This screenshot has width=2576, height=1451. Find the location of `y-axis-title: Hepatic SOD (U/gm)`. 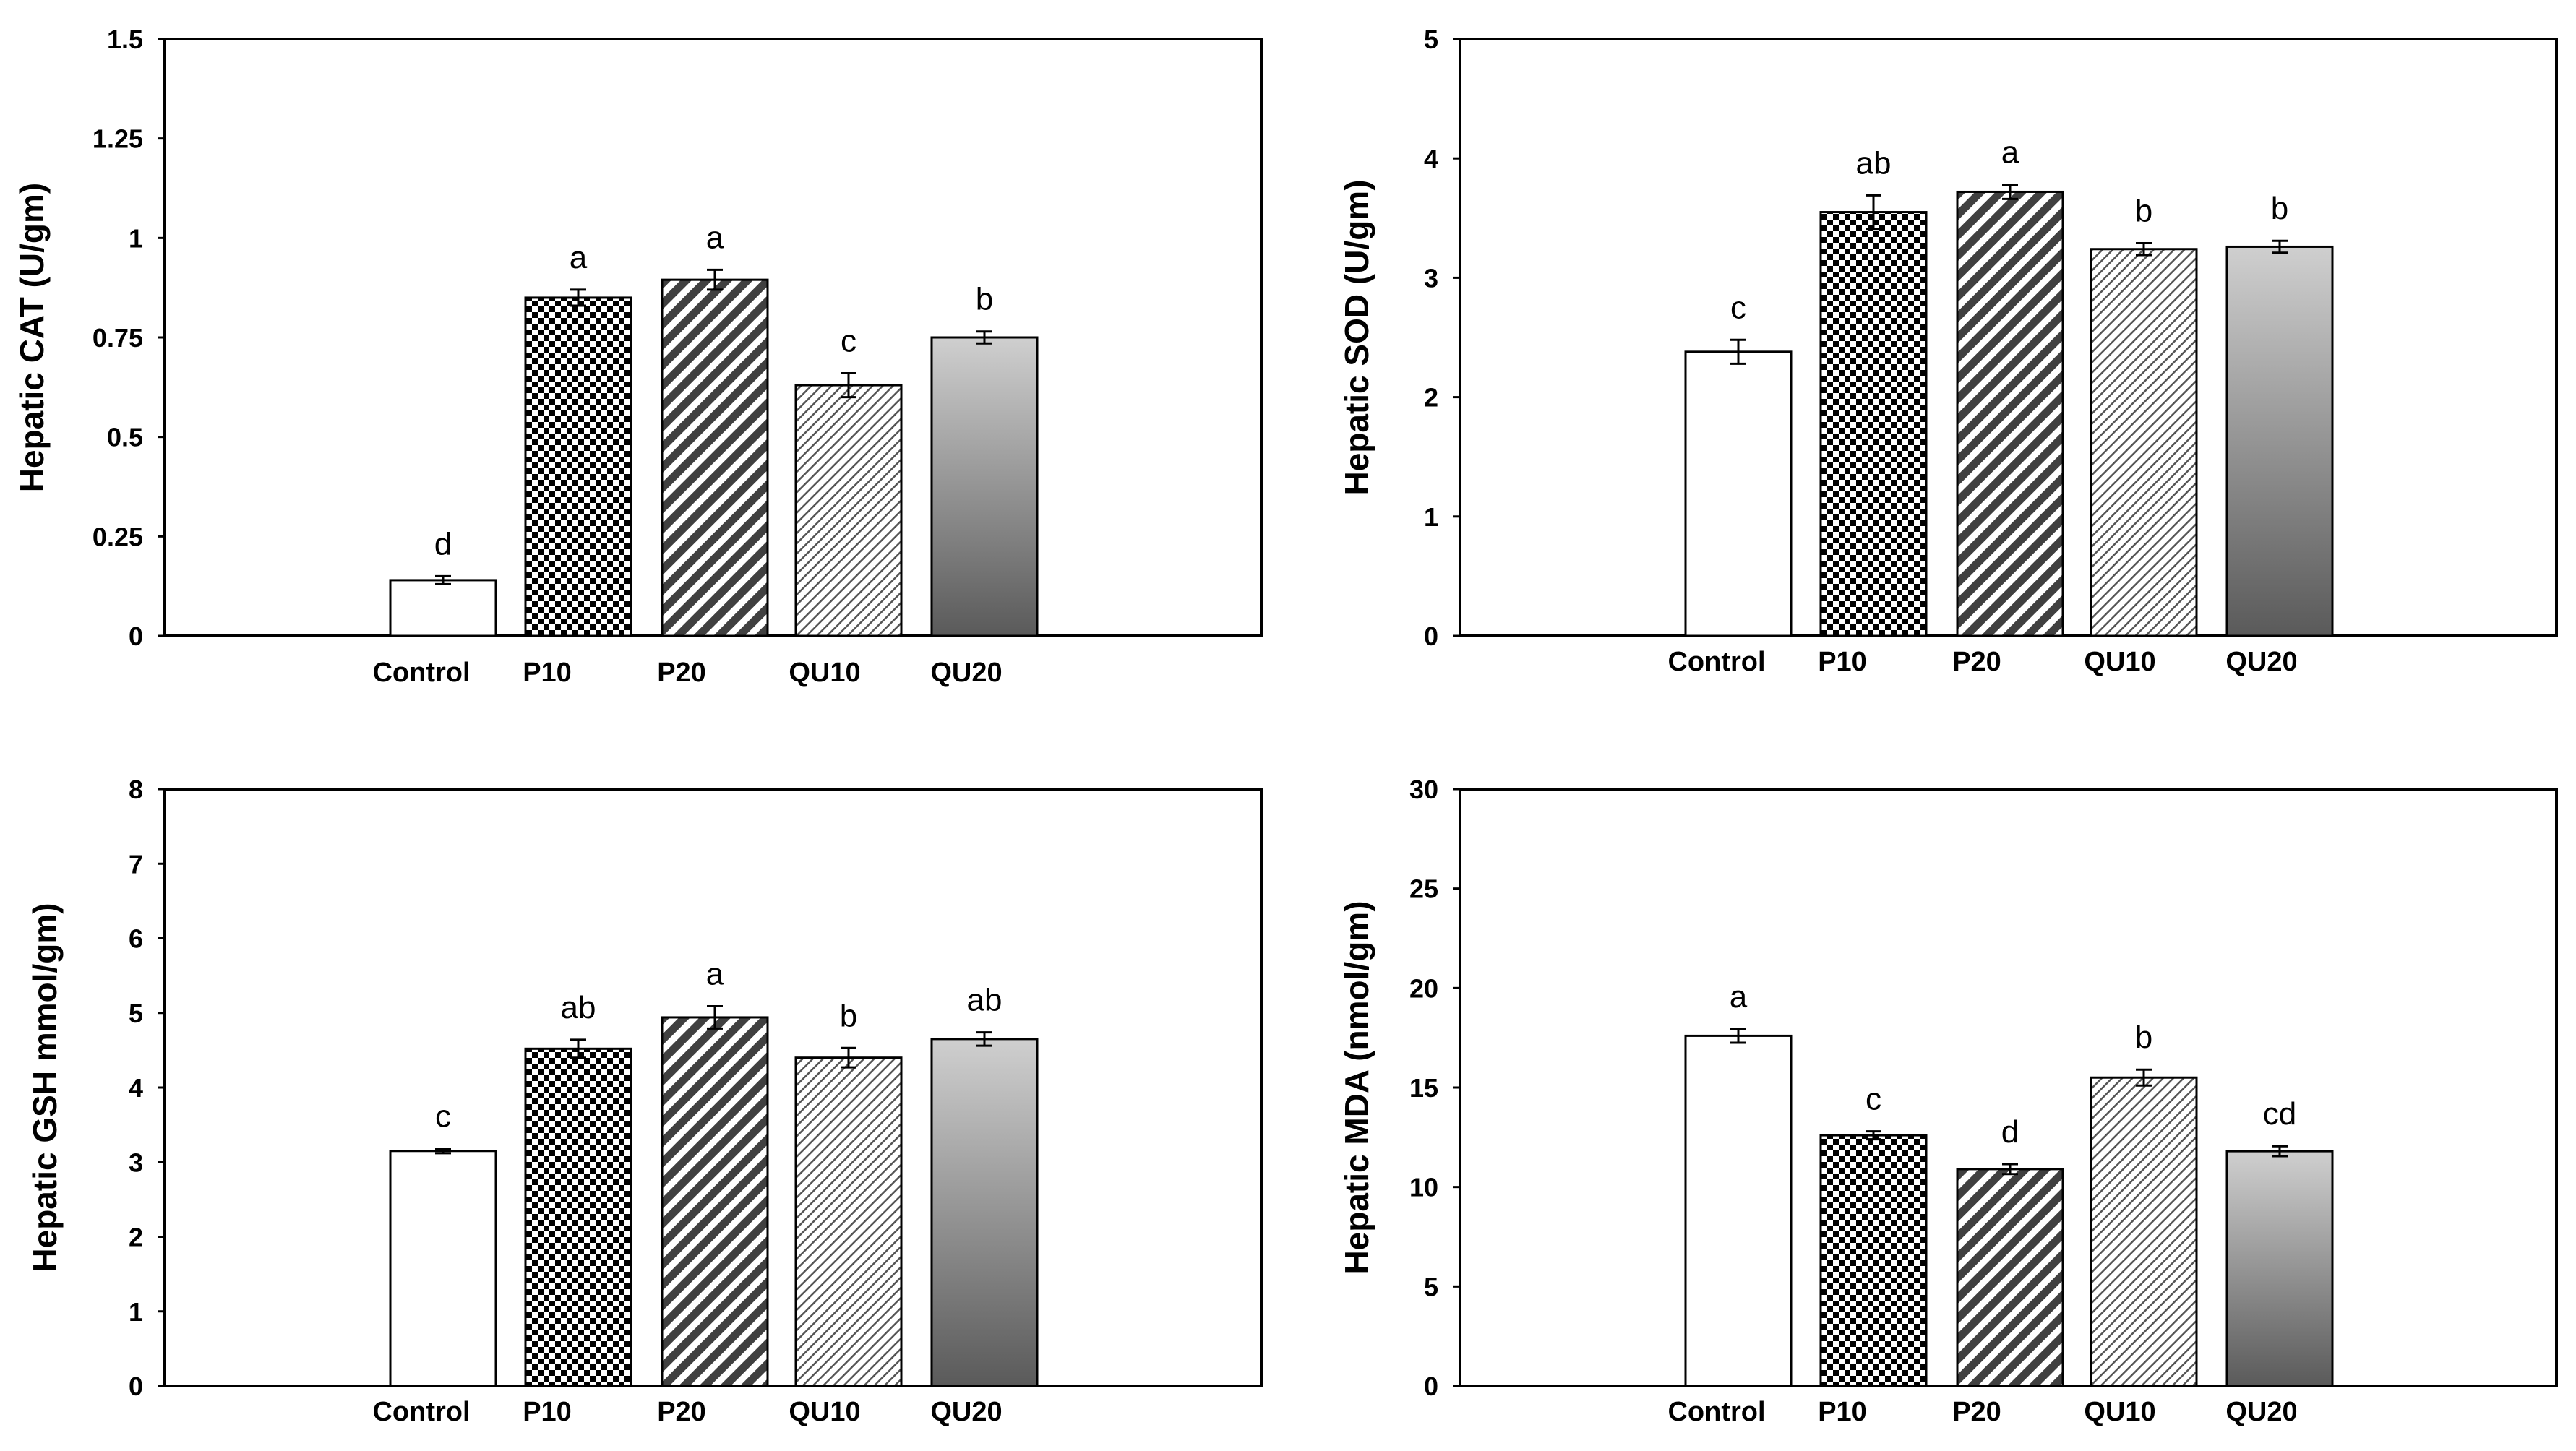

y-axis-title: Hepatic SOD (U/gm) is located at coordinates (1357, 337).